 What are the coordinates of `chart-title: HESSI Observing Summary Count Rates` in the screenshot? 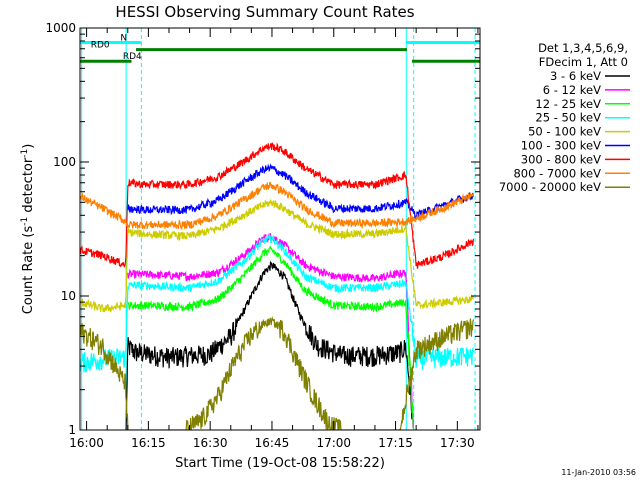 It's located at (264, 12).